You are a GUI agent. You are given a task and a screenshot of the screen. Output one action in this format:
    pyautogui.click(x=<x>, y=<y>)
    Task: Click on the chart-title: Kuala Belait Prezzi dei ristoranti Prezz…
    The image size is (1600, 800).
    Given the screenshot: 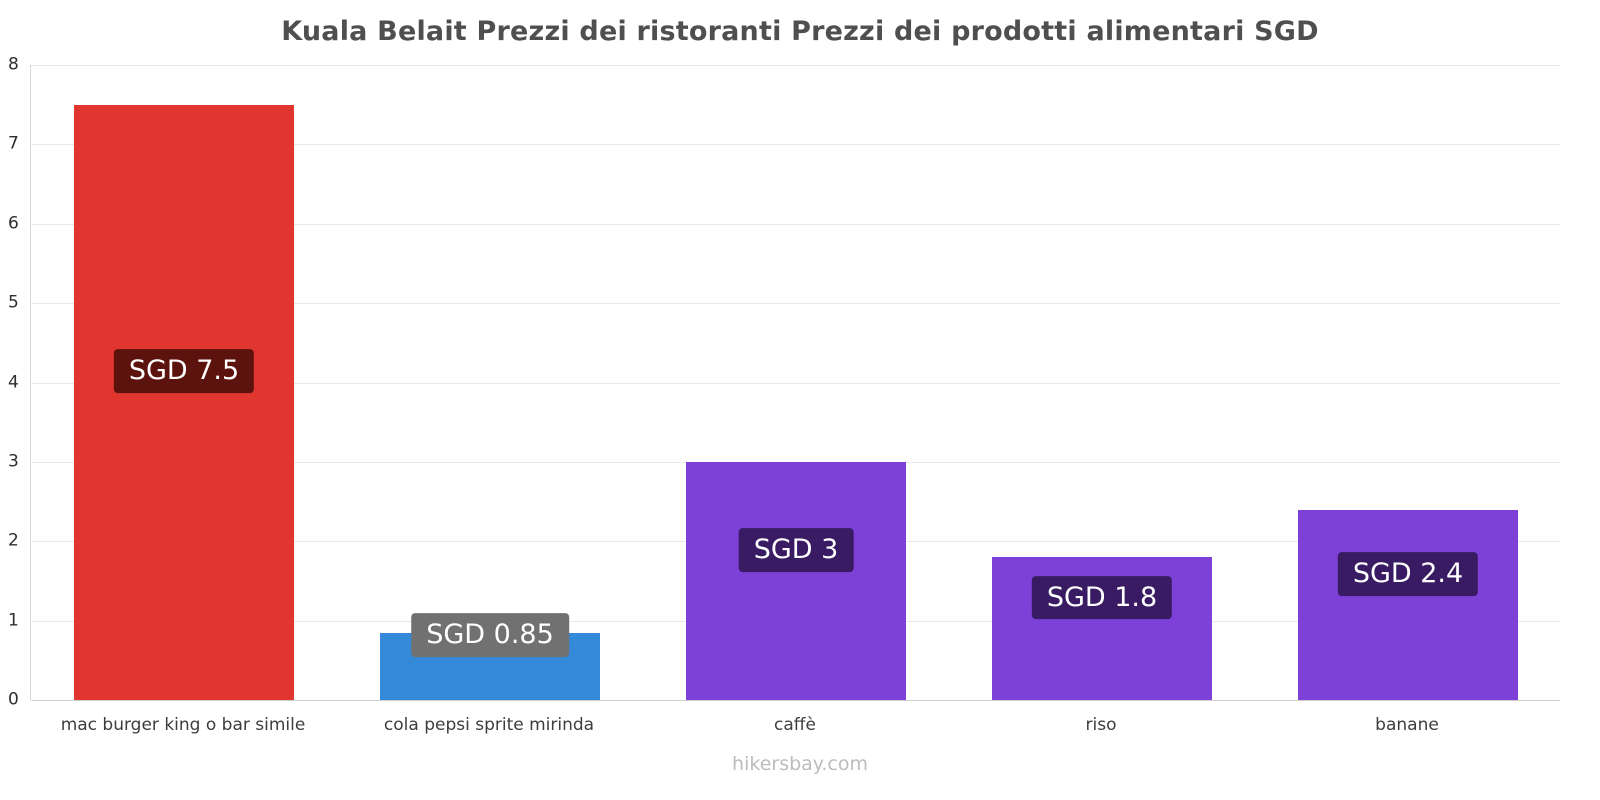 What is the action you would take?
    pyautogui.click(x=800, y=31)
    